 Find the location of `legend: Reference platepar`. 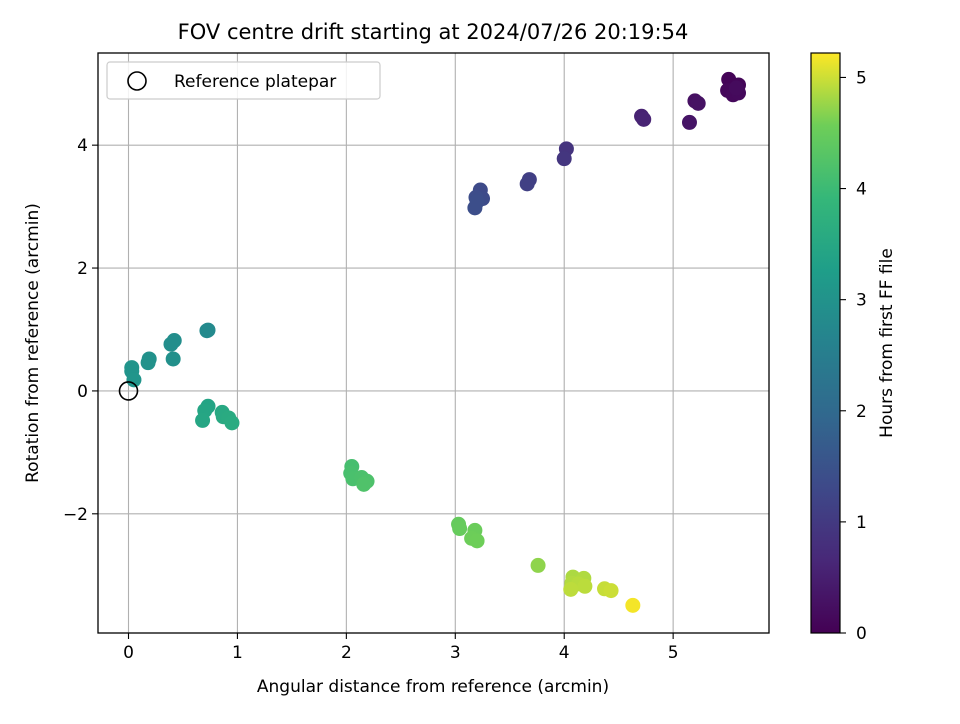

legend: Reference platepar is located at coordinates (243, 80).